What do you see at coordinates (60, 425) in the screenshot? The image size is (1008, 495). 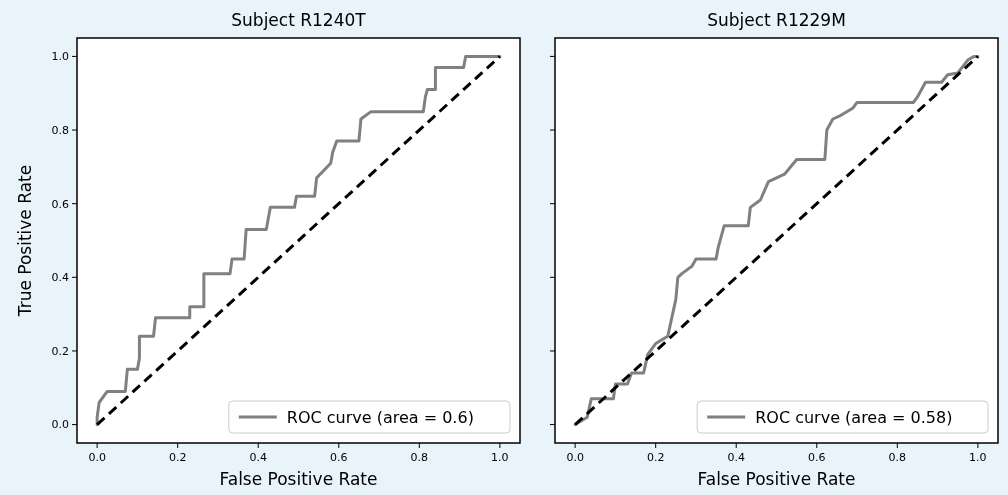 I see `y-tick-label: 0.0` at bounding box center [60, 425].